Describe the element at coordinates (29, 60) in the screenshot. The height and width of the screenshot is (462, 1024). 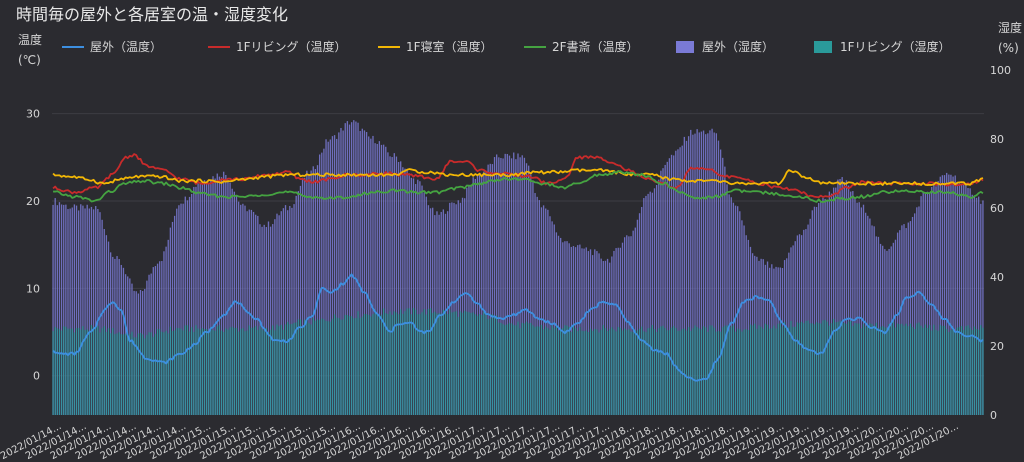
I see `y-left-axis-label: (℃)` at that location.